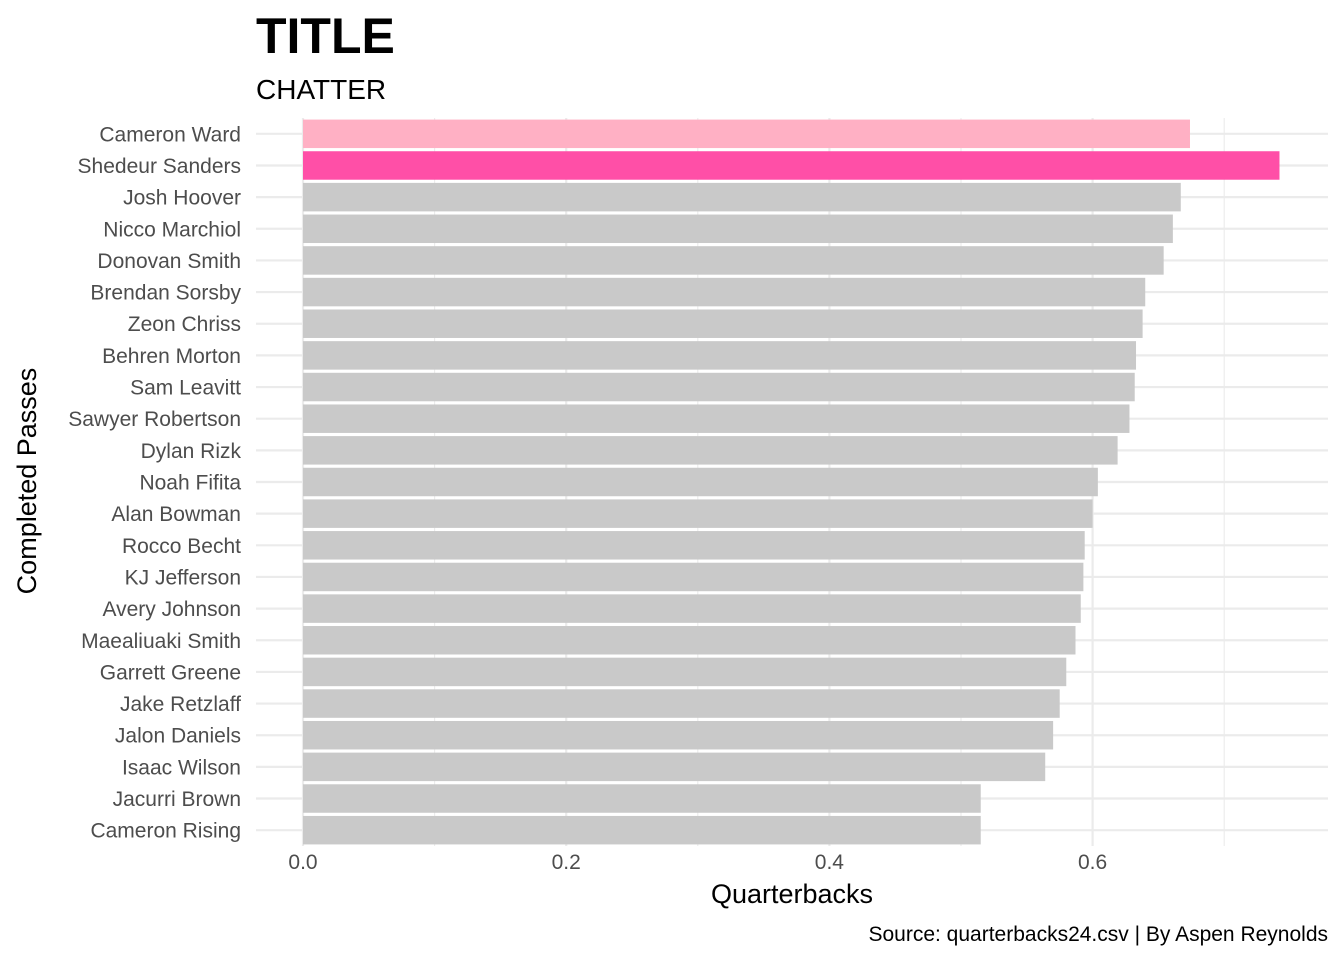 The image size is (1344, 960). What do you see at coordinates (180, 704) in the screenshot?
I see `y-tick-label: Jake Retzlaff` at bounding box center [180, 704].